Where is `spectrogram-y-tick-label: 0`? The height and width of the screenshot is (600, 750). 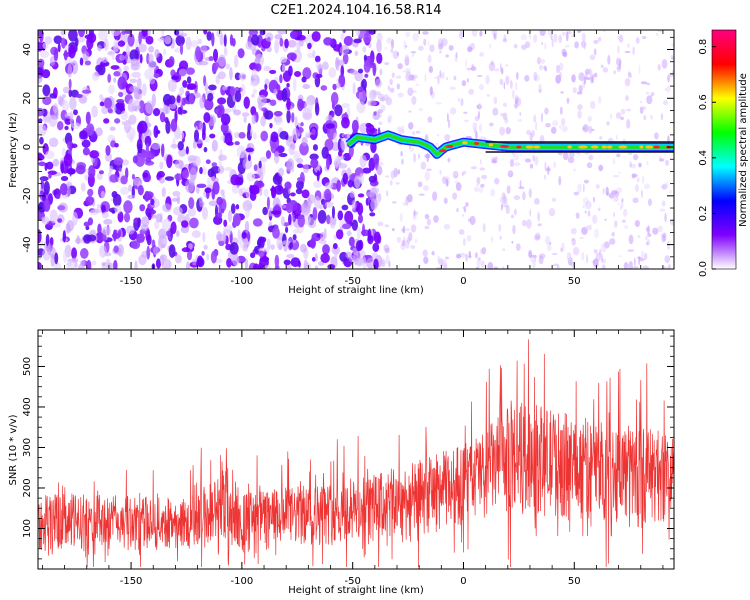 spectrogram-y-tick-label: 0 is located at coordinates (27, 147).